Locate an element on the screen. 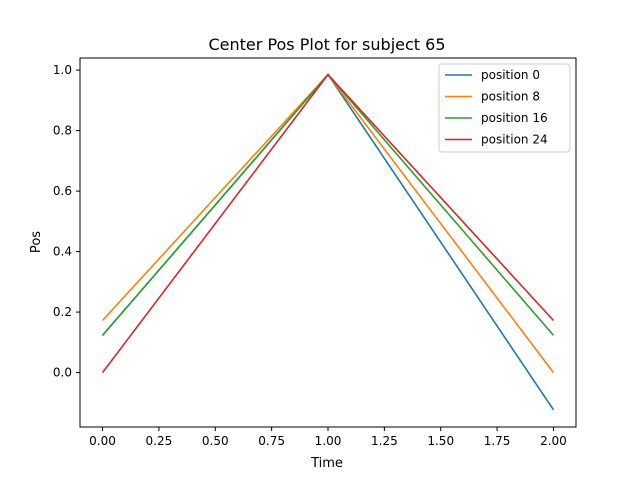 The height and width of the screenshot is (480, 640). x-tick-label: 2.00 is located at coordinates (553, 441).